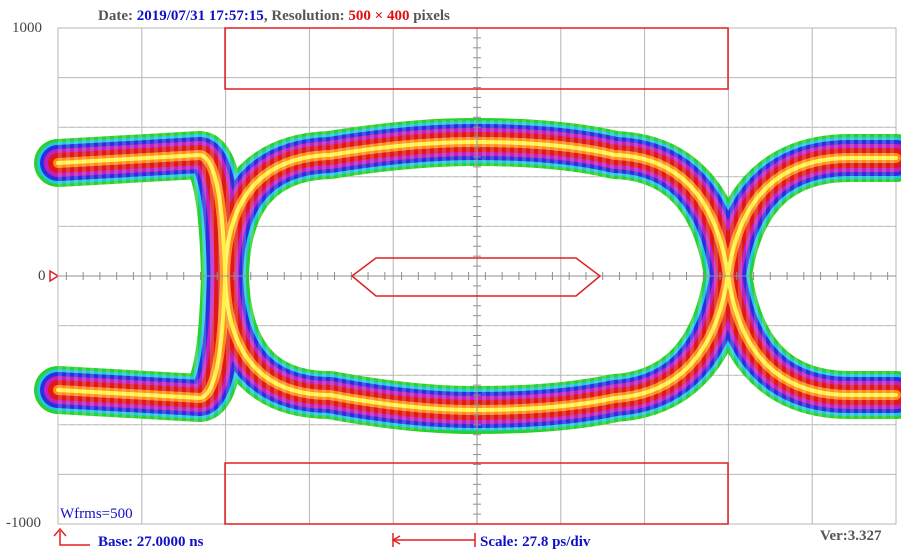 This screenshot has width=901, height=551. Describe the element at coordinates (42, 276) in the screenshot. I see `y-axis-zero-label: 0` at that location.